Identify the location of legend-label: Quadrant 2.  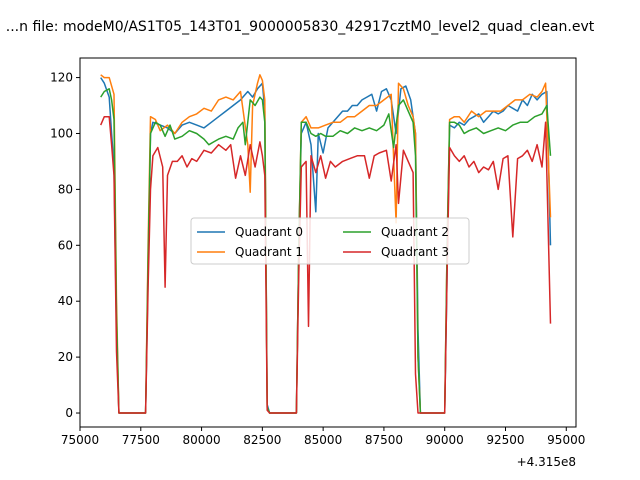
(415, 232).